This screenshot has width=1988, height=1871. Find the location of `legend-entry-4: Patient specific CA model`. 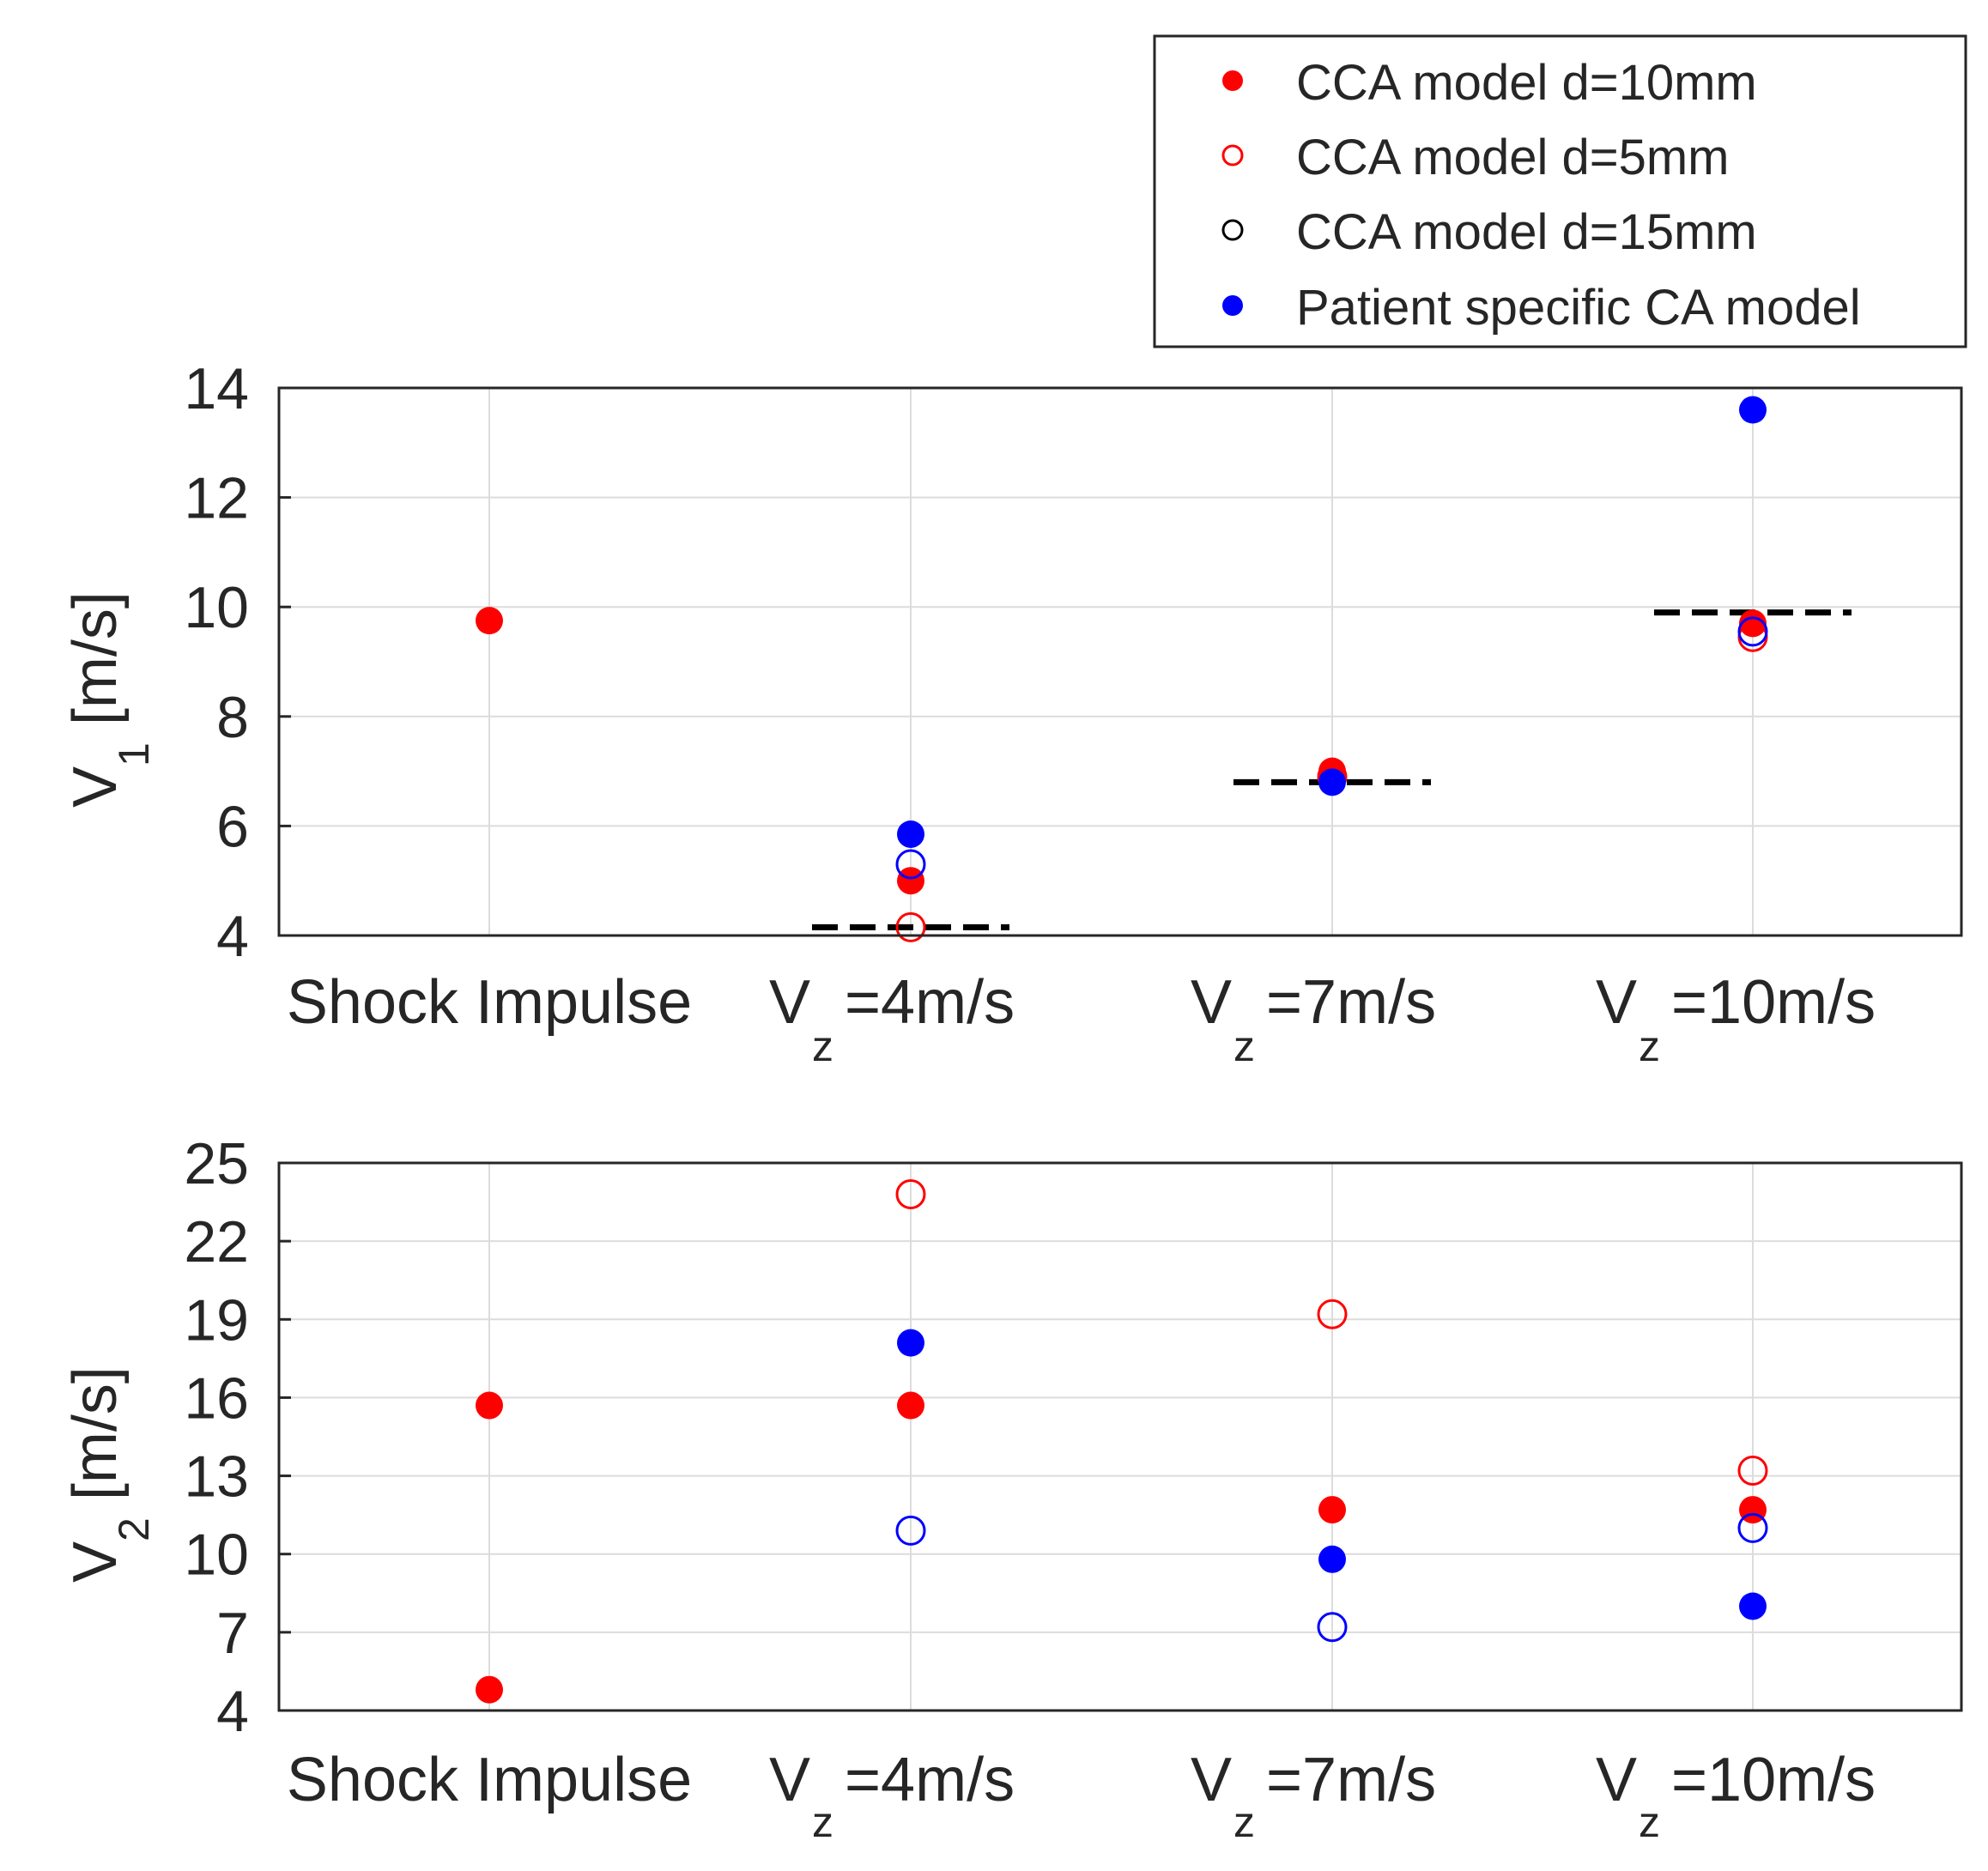

legend-entry-4: Patient specific CA model is located at coordinates (1541, 308).